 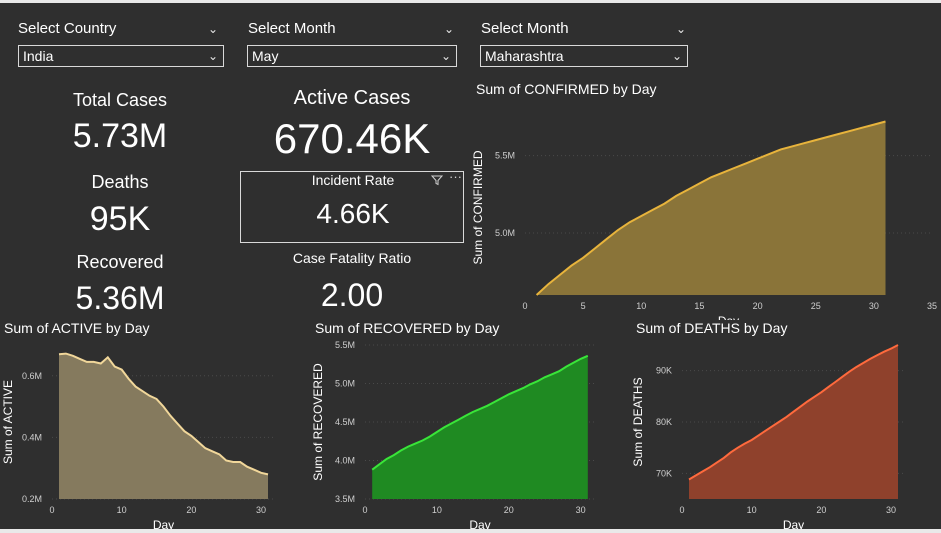 What do you see at coordinates (67, 28) in the screenshot?
I see `slicer-title: Select Country` at bounding box center [67, 28].